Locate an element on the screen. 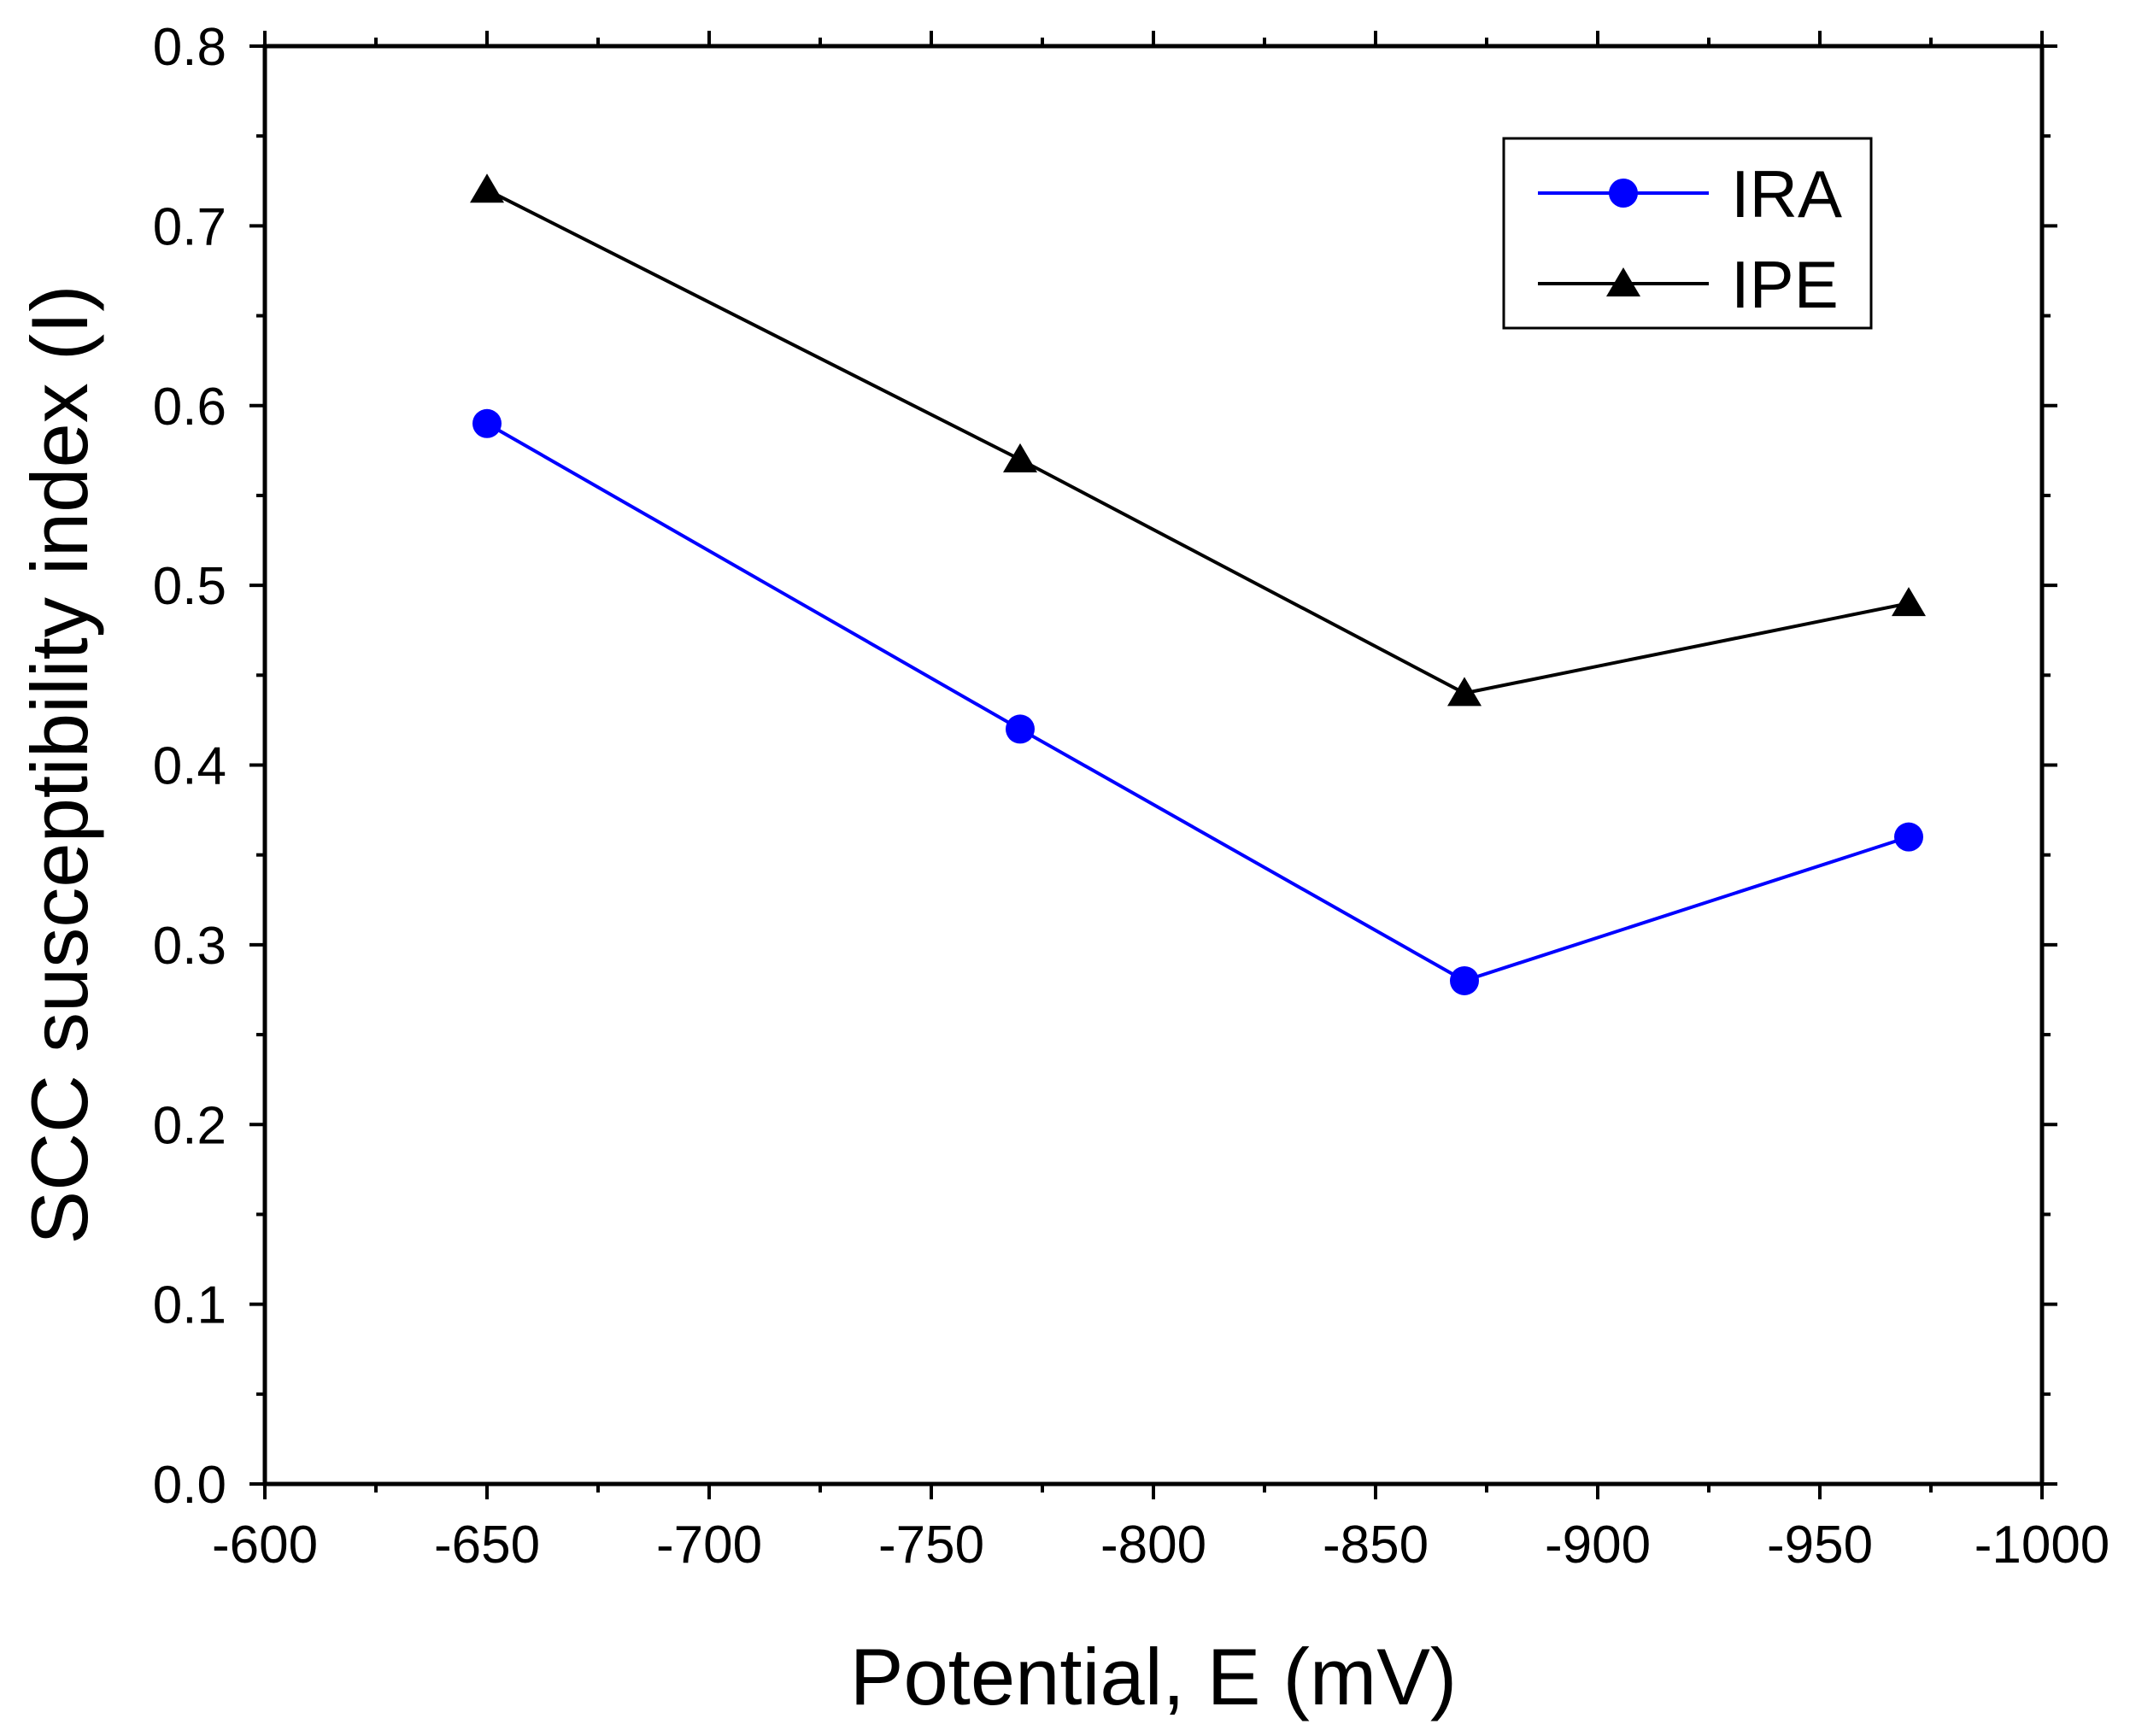 The image size is (2130, 1736). legend: IRA IPE is located at coordinates (1687, 233).